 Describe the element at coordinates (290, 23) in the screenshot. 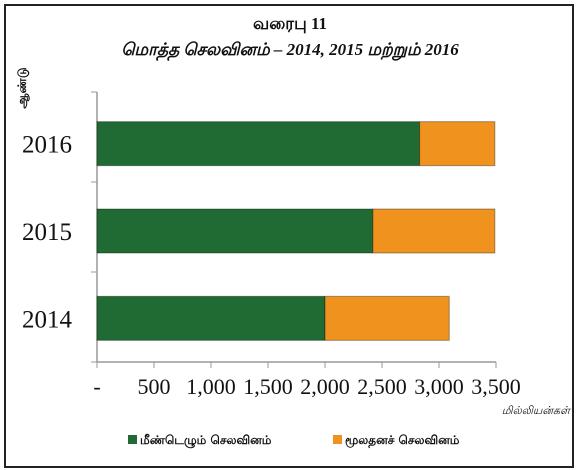

I see `chart-title: வரைபு 11` at that location.